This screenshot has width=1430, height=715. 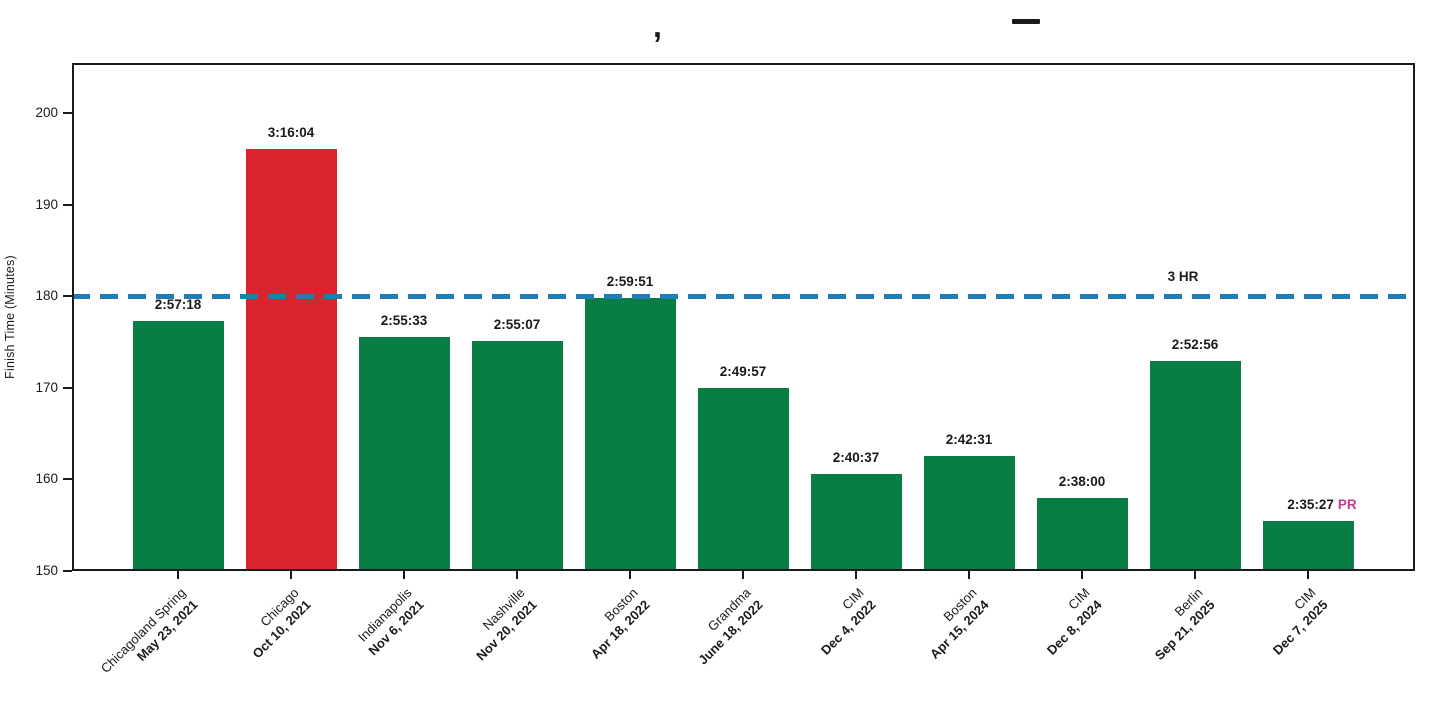 I want to click on finish-time-text: 2:42:31, so click(x=969, y=440).